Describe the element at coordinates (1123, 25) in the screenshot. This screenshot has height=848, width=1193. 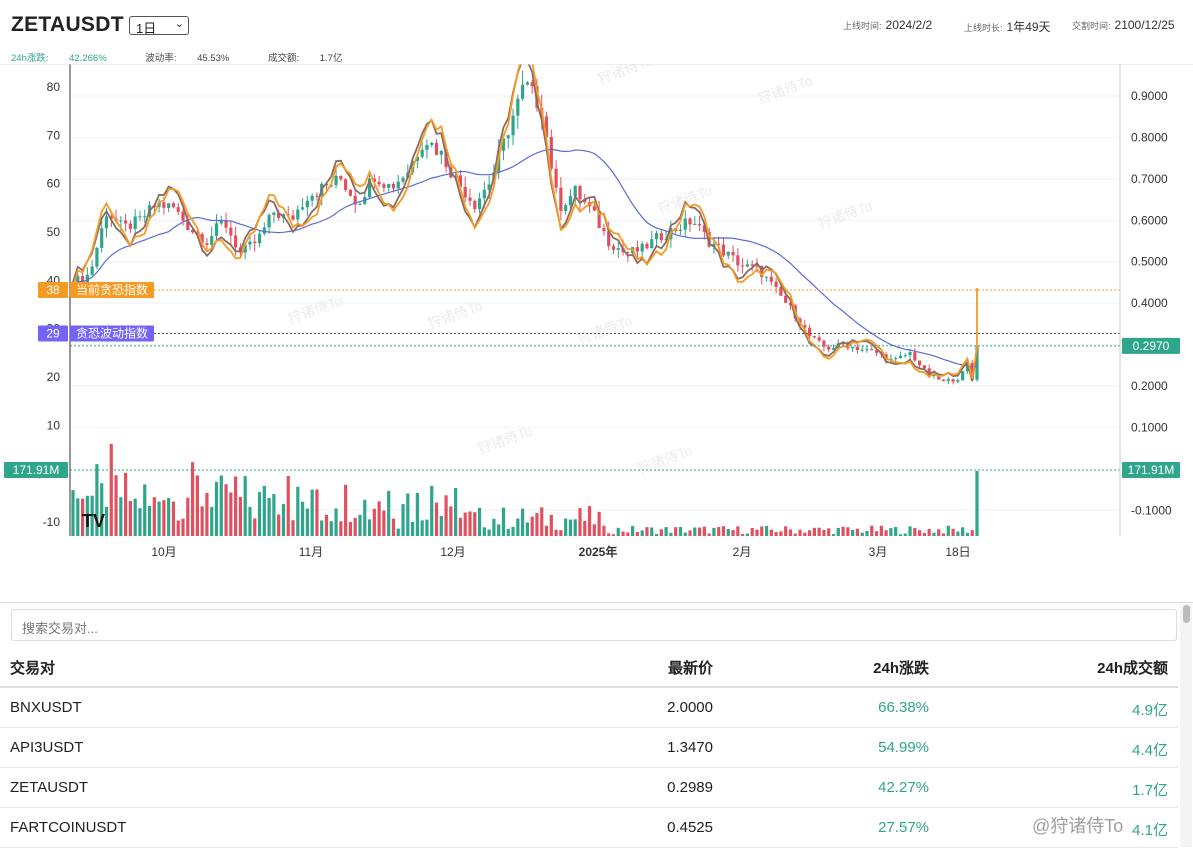
I see `delivery-time: 交割时间: 2100/12/25` at that location.